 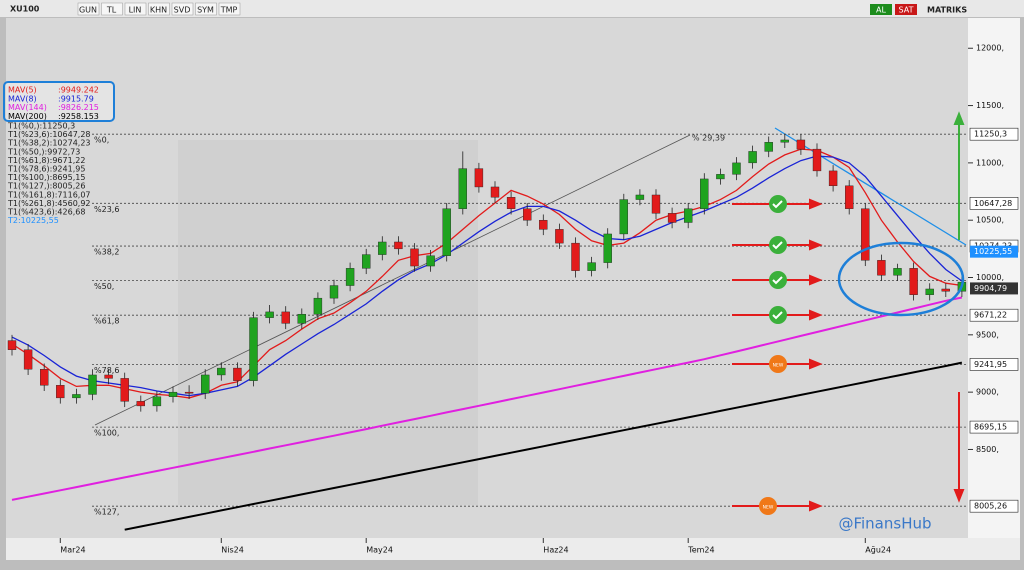 What do you see at coordinates (778, 364) in the screenshot?
I see `new-icon` at bounding box center [778, 364].